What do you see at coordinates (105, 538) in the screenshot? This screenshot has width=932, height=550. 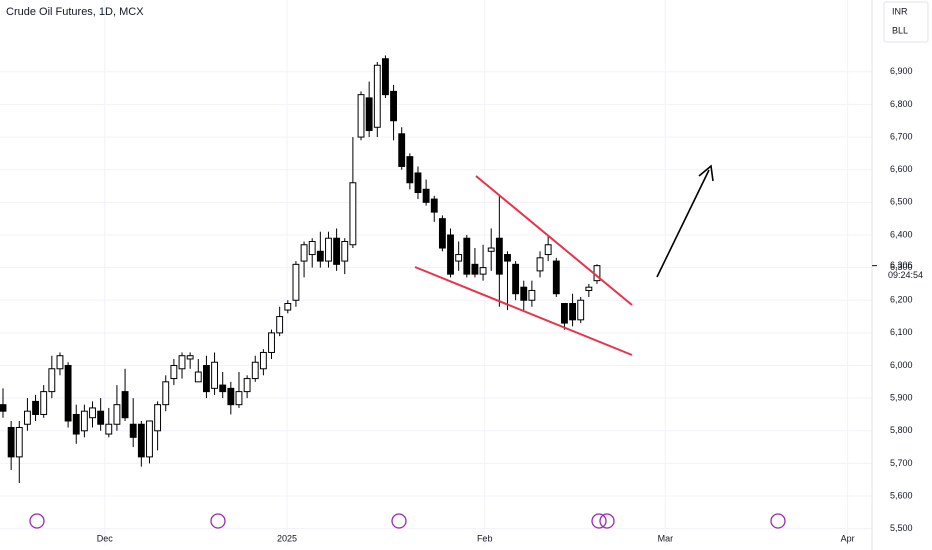 I see `x-tick-label: Dec` at bounding box center [105, 538].